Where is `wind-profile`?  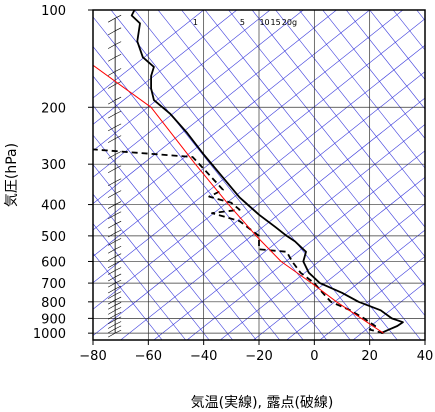 wind-profile is located at coordinates (114, 176).